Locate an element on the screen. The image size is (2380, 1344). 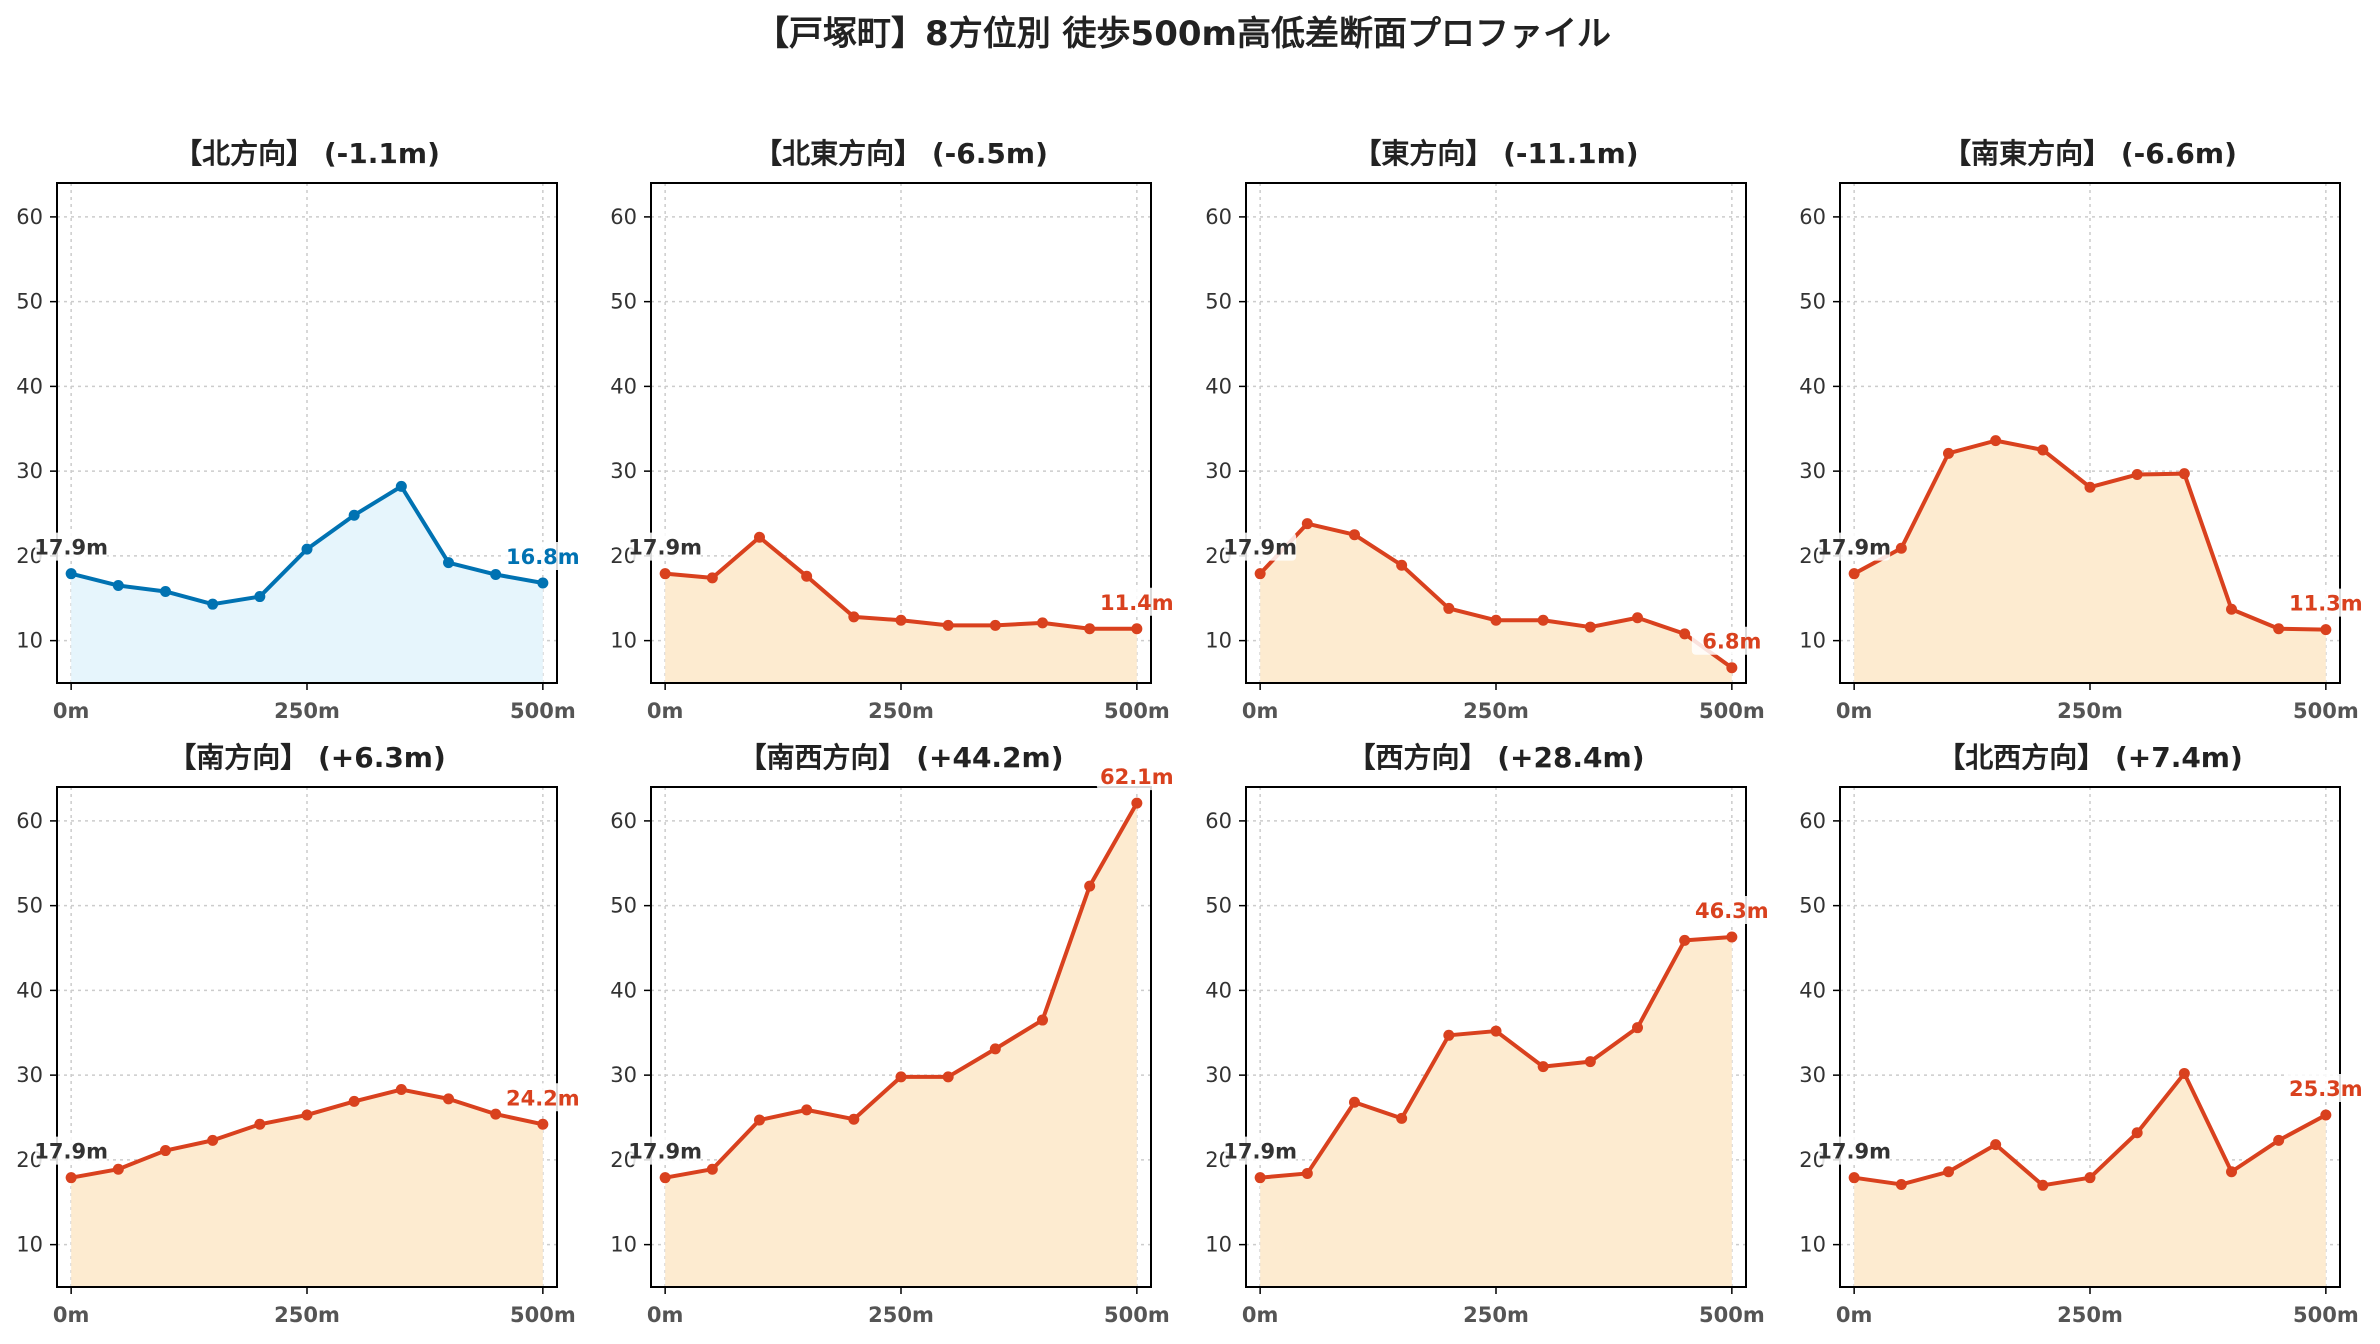
panel-title: 【北西方向】 (+7.4m) is located at coordinates (2090, 757).